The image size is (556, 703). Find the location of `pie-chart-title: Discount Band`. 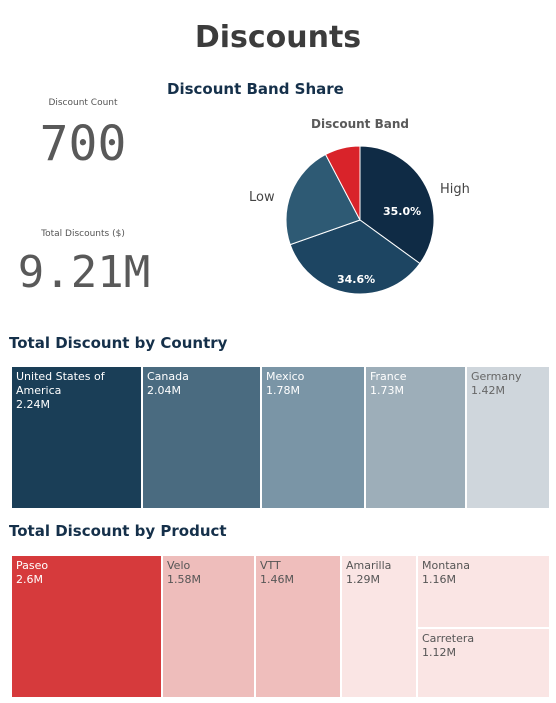

pie-chart-title: Discount Band is located at coordinates (360, 124).